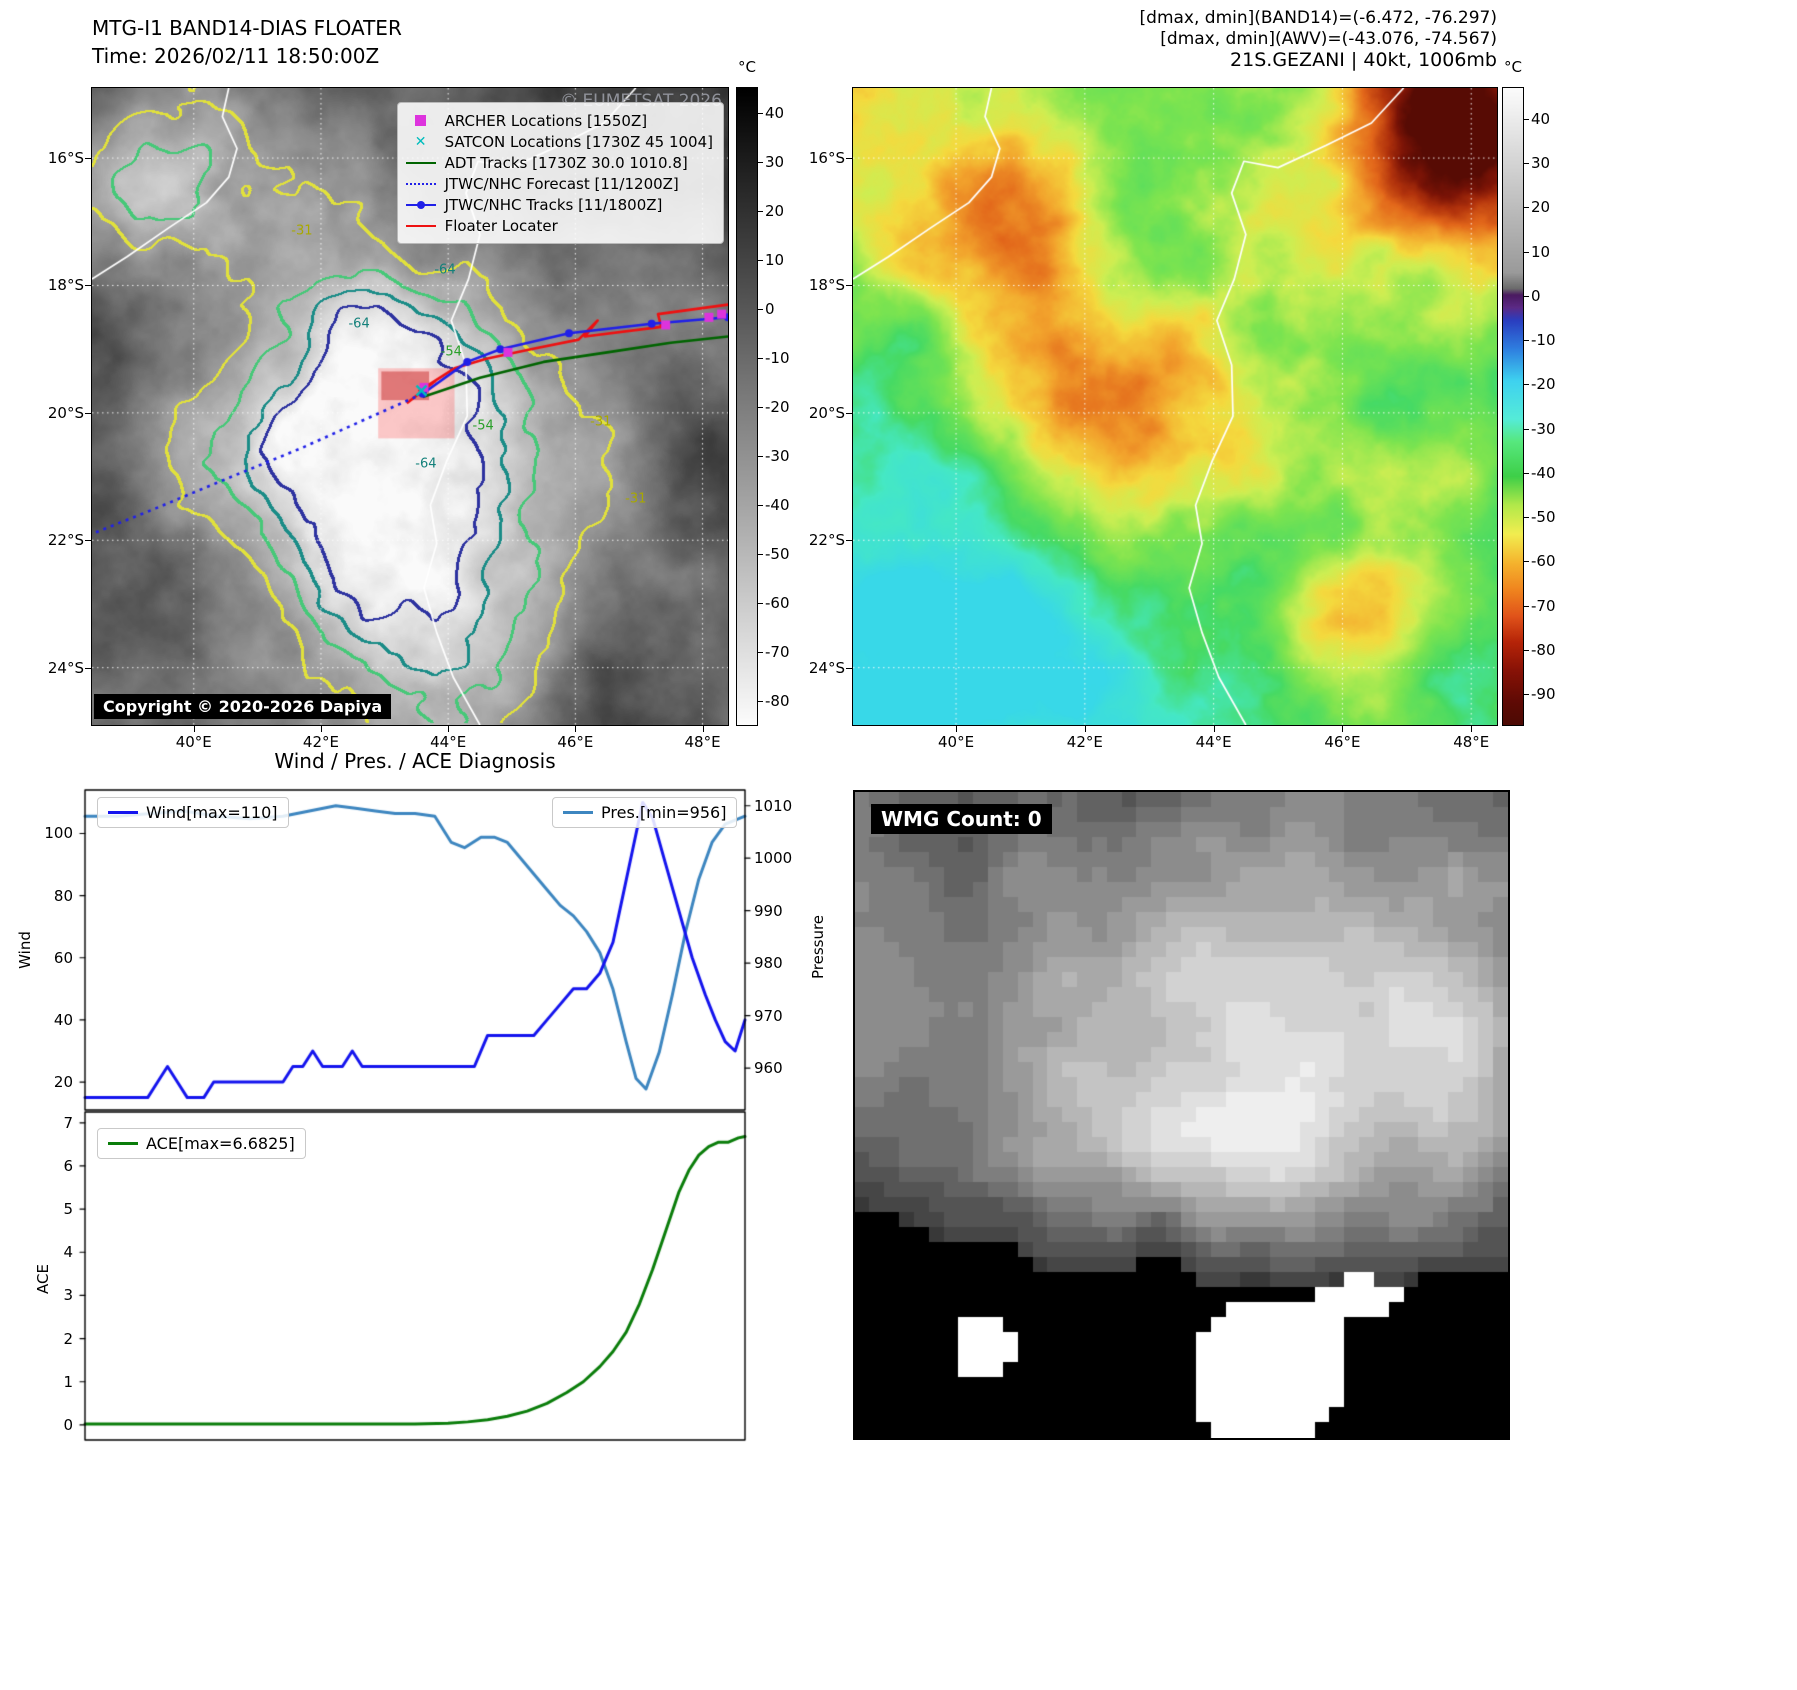 Image resolution: width=1797 pixels, height=1690 pixels. Describe the element at coordinates (561, 183) in the screenshot. I see `legend-item-label: JTWC/NHC Forecast [11/1200Z]` at that location.